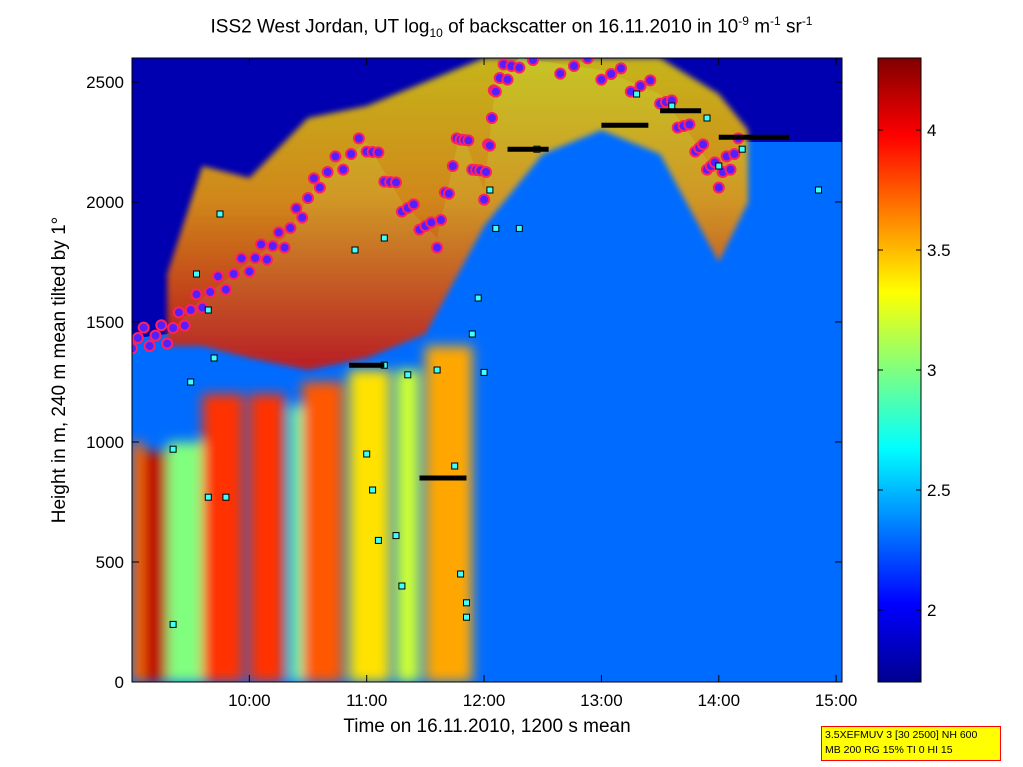 Image resolution: width=1023 pixels, height=767 pixels. Describe the element at coordinates (436, 33) in the screenshot. I see `title-subscript: 10` at that location.